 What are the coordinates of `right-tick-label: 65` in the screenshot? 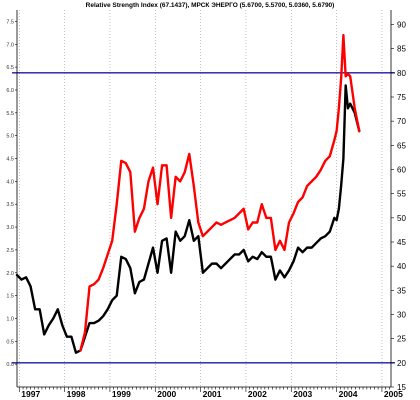 It's located at (401, 145).